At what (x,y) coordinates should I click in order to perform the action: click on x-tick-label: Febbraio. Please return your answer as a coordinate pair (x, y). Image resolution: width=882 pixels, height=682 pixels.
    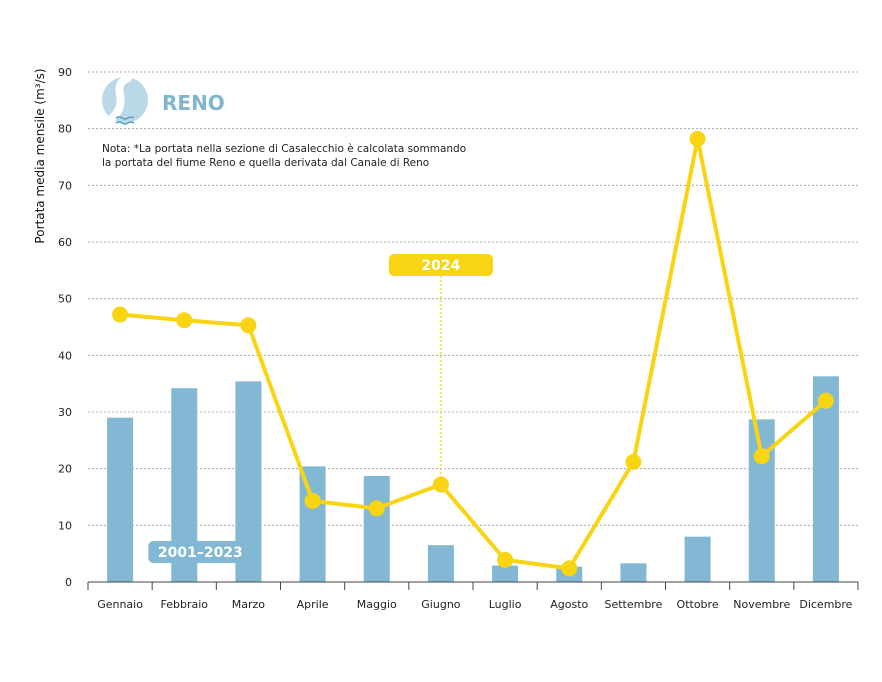
    Looking at the image, I should click on (184, 604).